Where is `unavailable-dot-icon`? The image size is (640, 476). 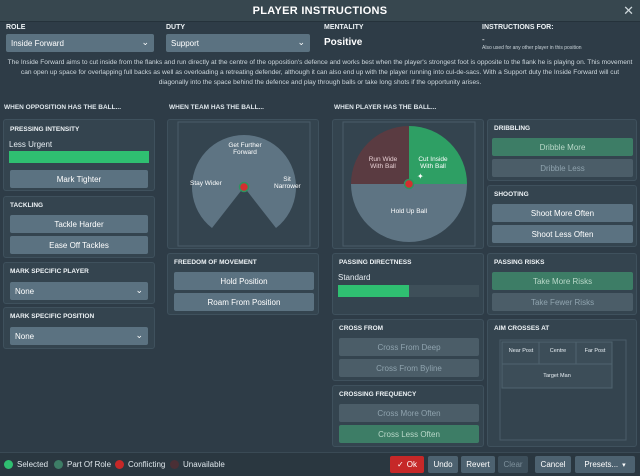 unavailable-dot-icon is located at coordinates (174, 464).